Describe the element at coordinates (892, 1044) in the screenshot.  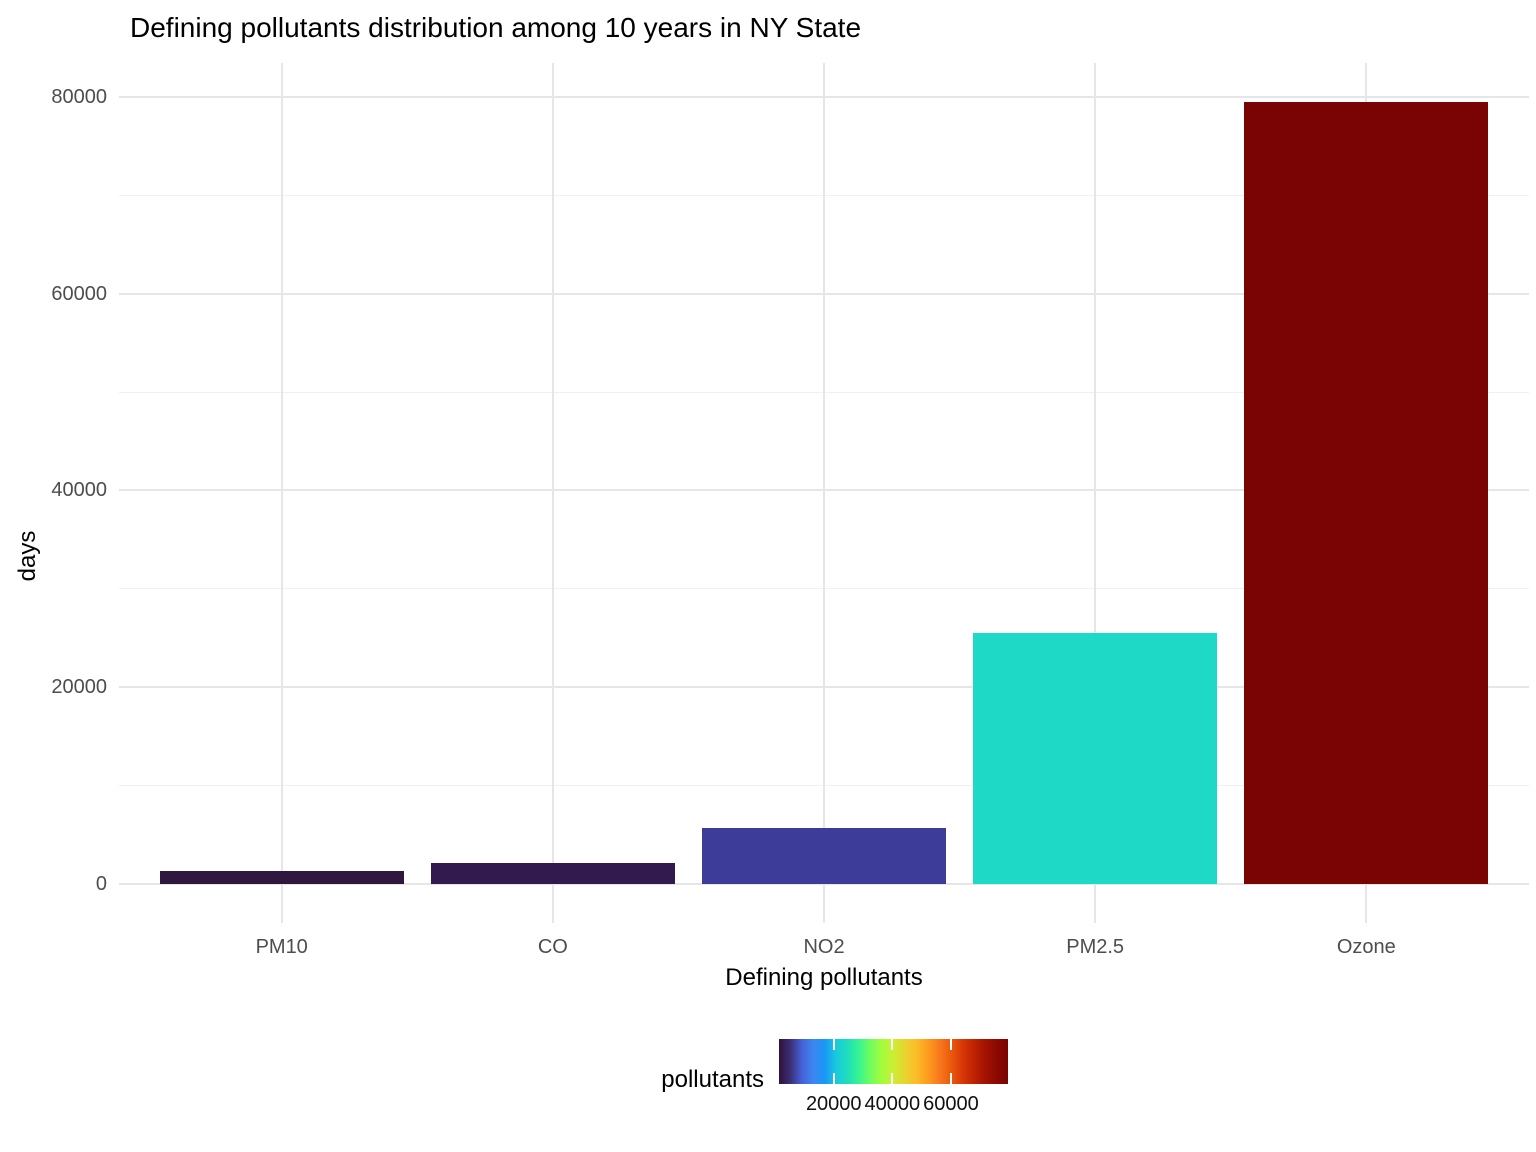
I see `legend-tick-40000-top` at that location.